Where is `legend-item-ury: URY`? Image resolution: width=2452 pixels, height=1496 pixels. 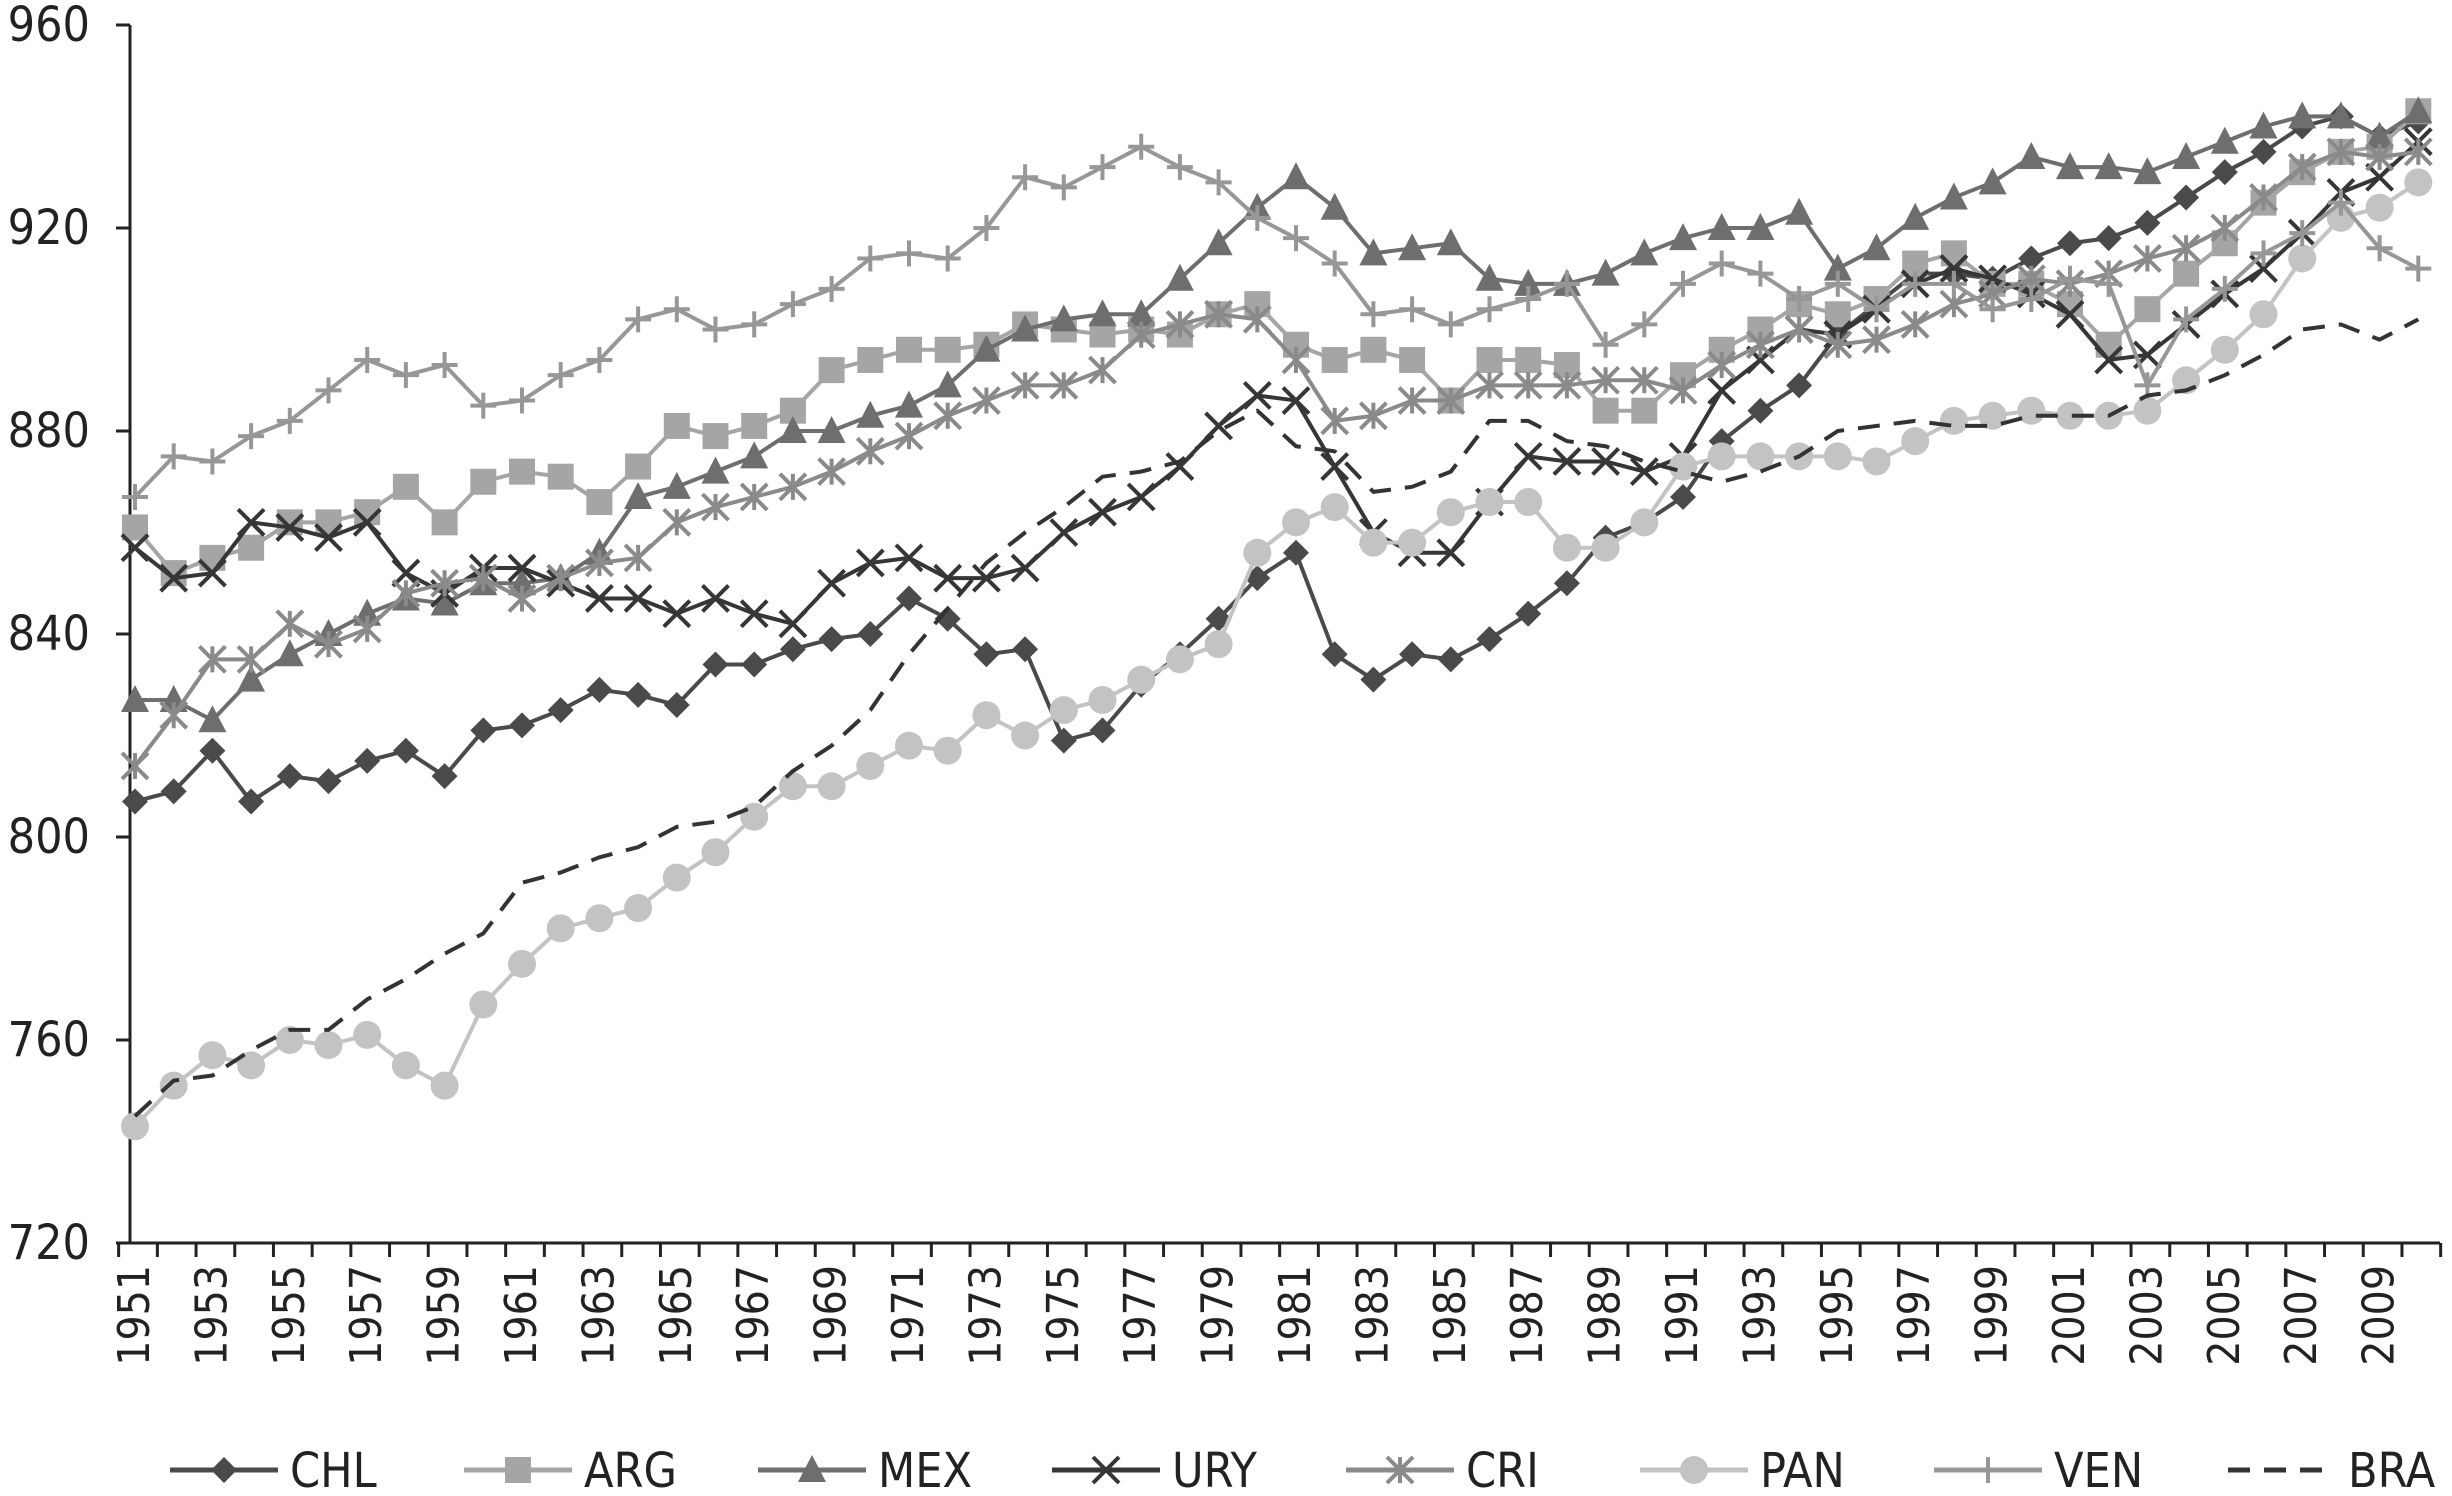 legend-item-ury: URY is located at coordinates (1155, 1469).